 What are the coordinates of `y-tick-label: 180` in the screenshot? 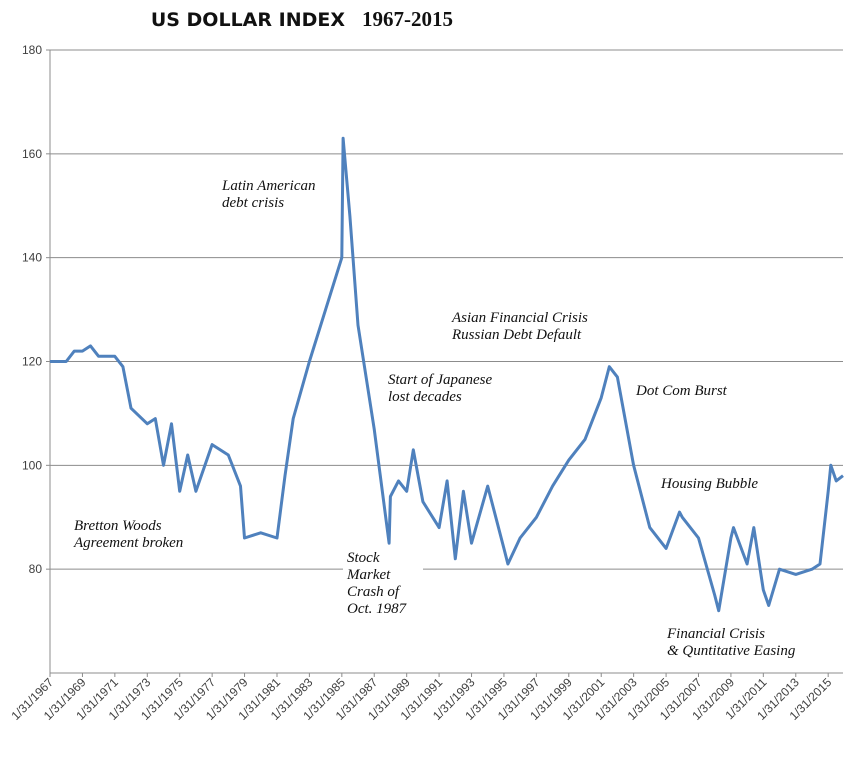 It's located at (32, 50).